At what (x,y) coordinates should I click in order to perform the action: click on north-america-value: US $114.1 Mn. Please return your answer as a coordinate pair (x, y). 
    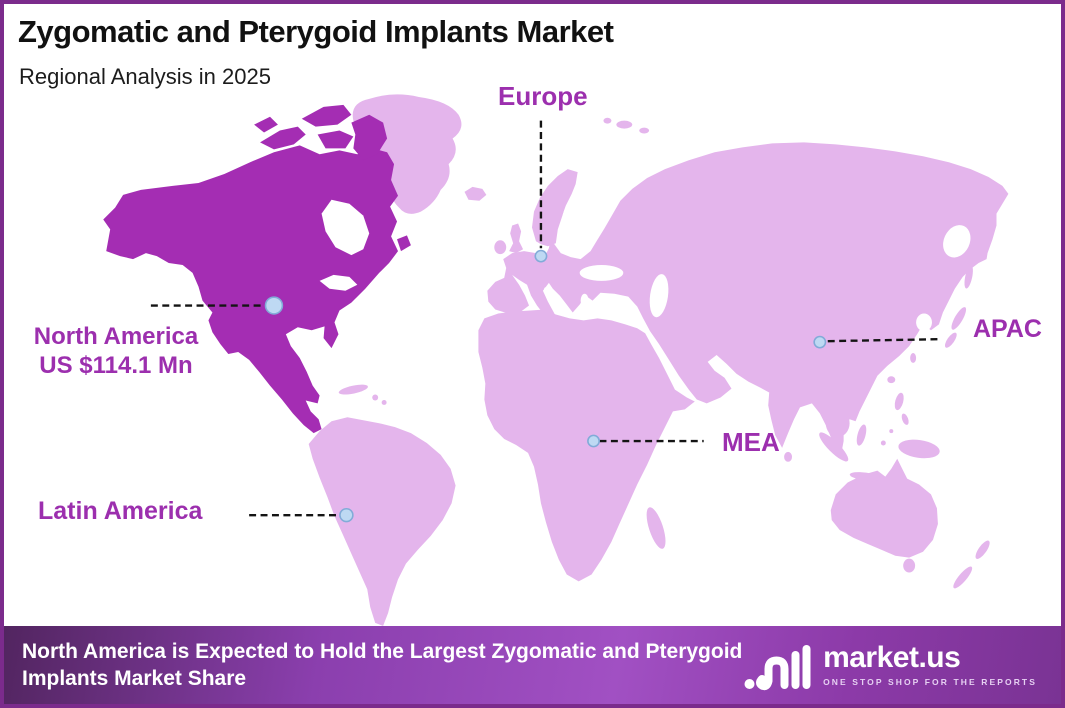
    Looking at the image, I should click on (116, 365).